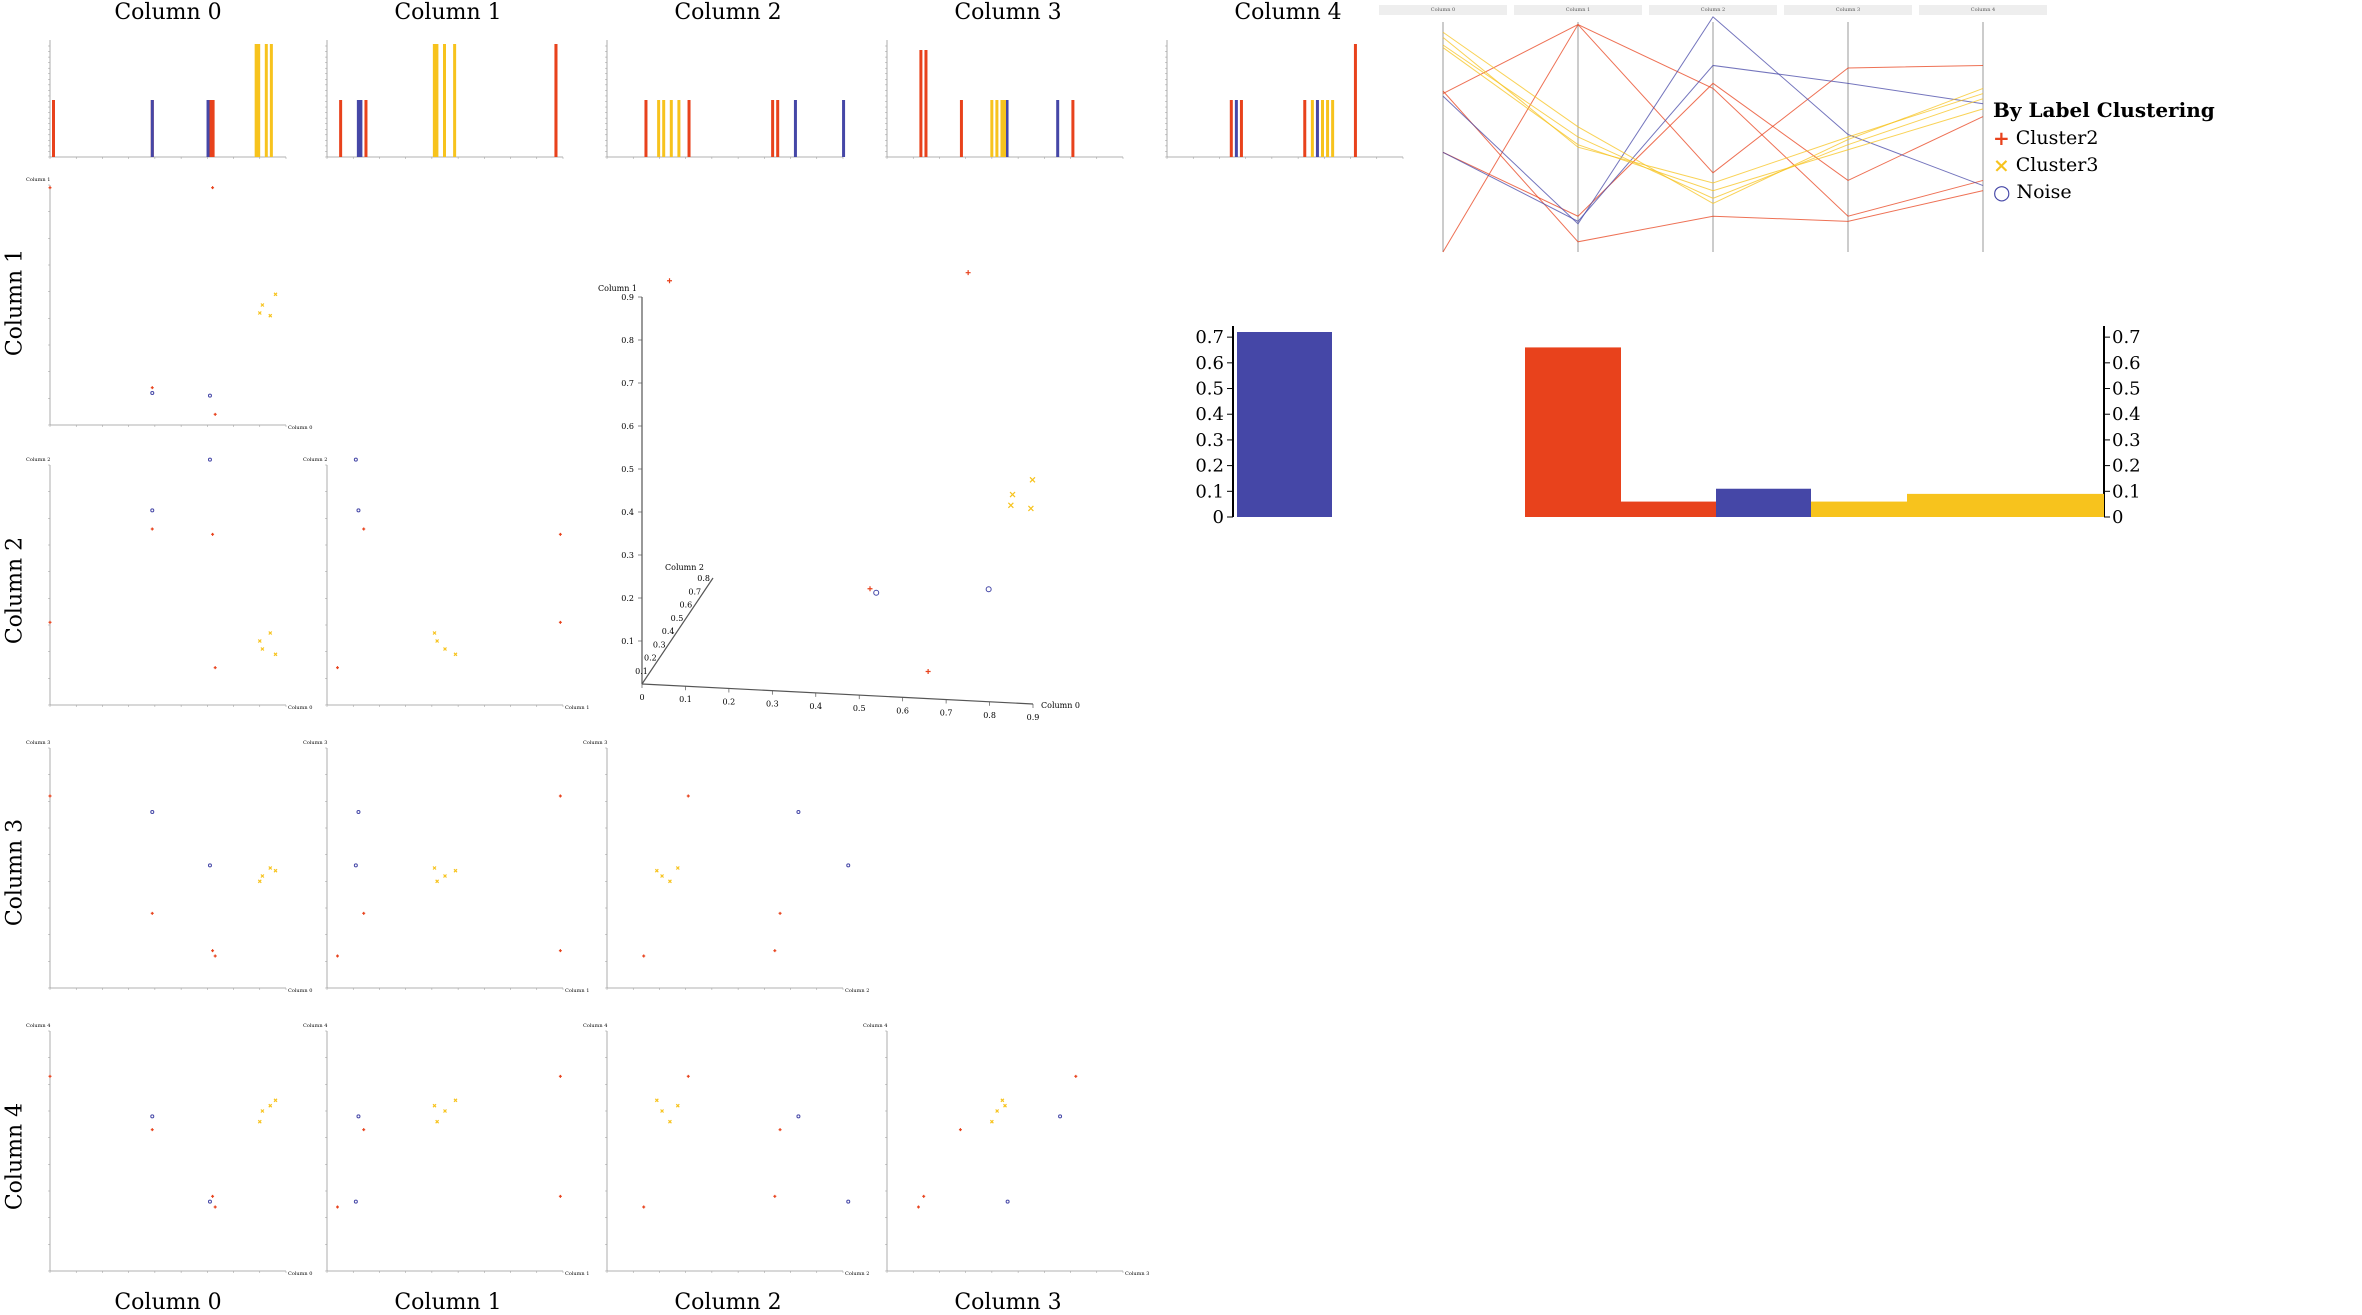  What do you see at coordinates (1209, 466) in the screenshot?
I see `bar-tick-label-left: 0.2` at bounding box center [1209, 466].